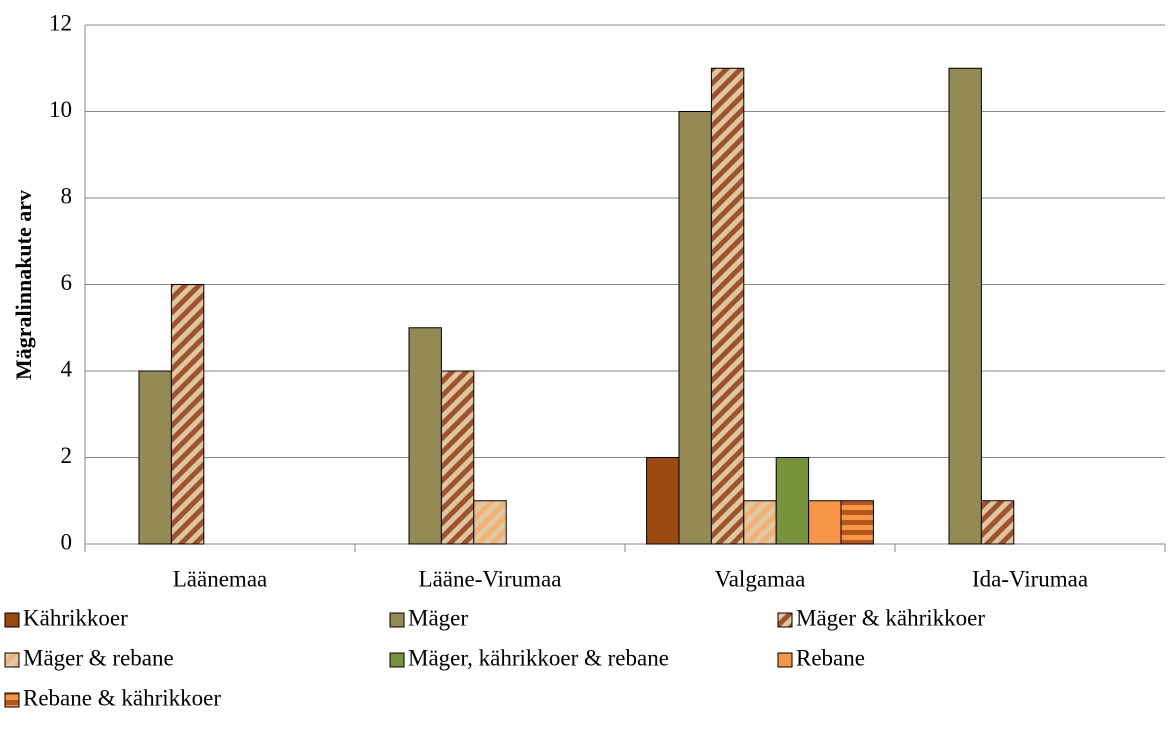 Image resolution: width=1176 pixels, height=745 pixels. I want to click on legend-label: Mäger & kährikkoer, so click(890, 617).